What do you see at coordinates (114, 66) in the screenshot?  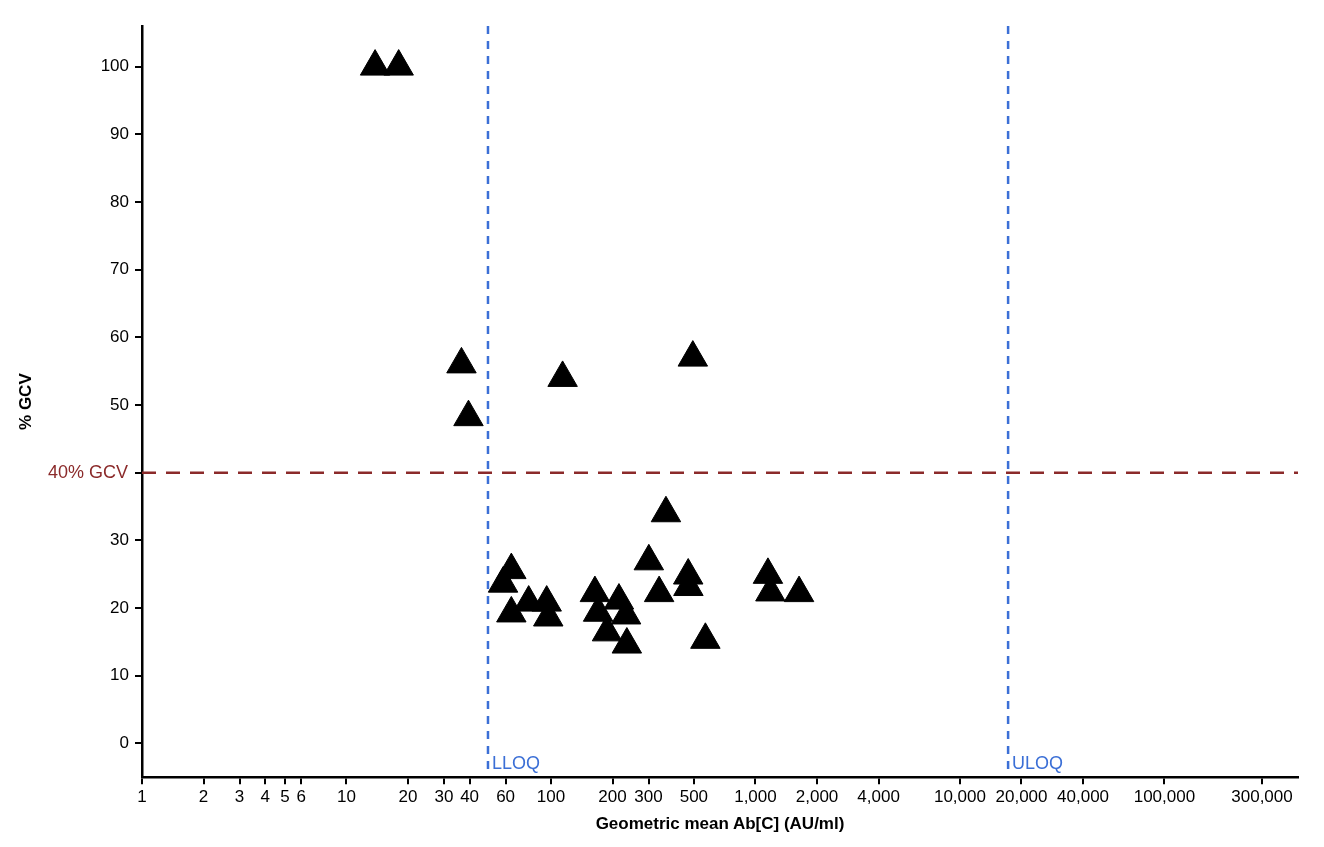 I see `y-tick-label: 100` at bounding box center [114, 66].